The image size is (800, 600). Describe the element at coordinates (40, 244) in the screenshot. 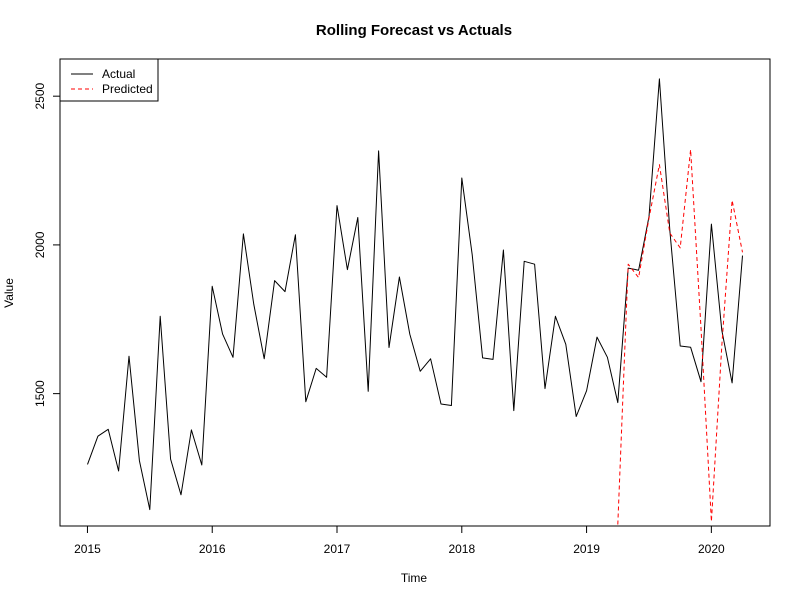

I see `y-tick-label: 2000` at that location.